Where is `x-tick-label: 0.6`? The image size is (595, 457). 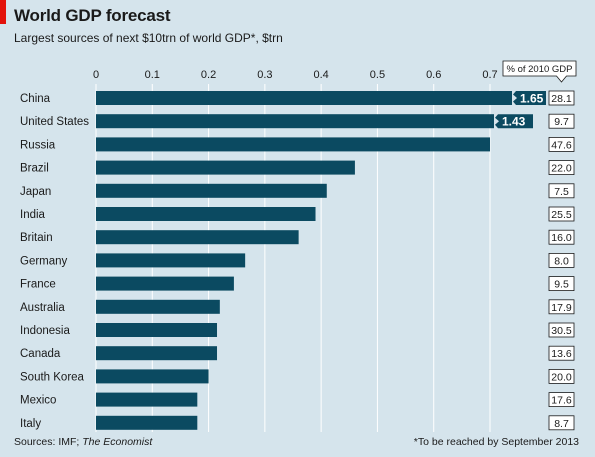
x-tick-label: 0.6 is located at coordinates (433, 75).